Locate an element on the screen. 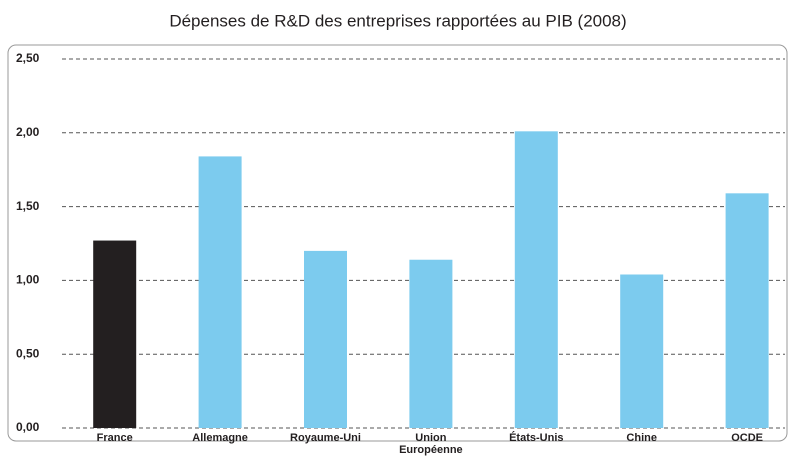 This screenshot has width=797, height=462. y-tick-label: 1,50 is located at coordinates (28, 206).